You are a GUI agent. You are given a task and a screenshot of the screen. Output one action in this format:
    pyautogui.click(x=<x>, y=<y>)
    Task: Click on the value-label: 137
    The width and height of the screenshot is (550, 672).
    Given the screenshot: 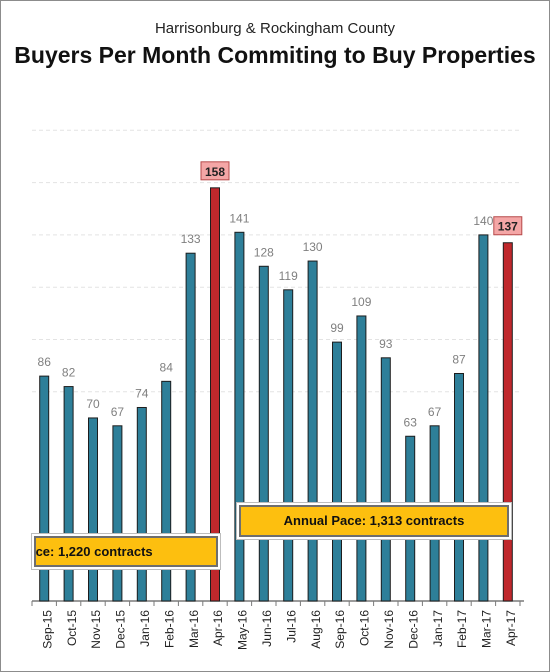 What is the action you would take?
    pyautogui.click(x=508, y=227)
    